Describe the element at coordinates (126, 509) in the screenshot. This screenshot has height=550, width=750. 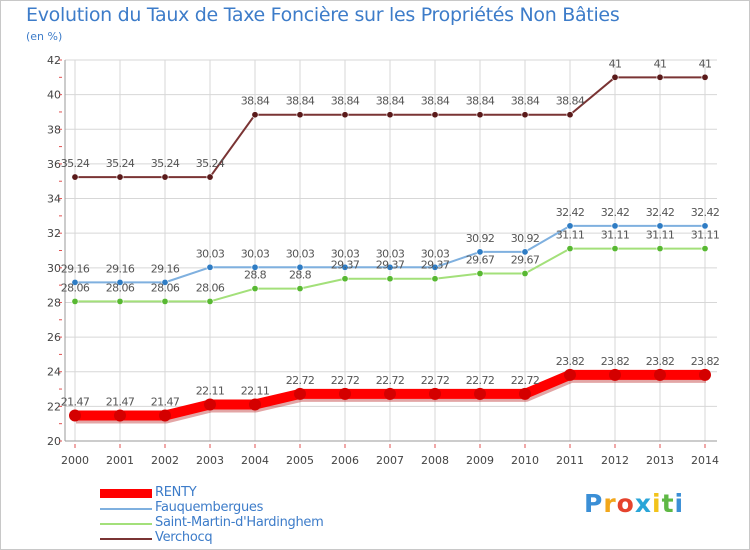
I see `legend-swatch-fauquembergues` at that location.